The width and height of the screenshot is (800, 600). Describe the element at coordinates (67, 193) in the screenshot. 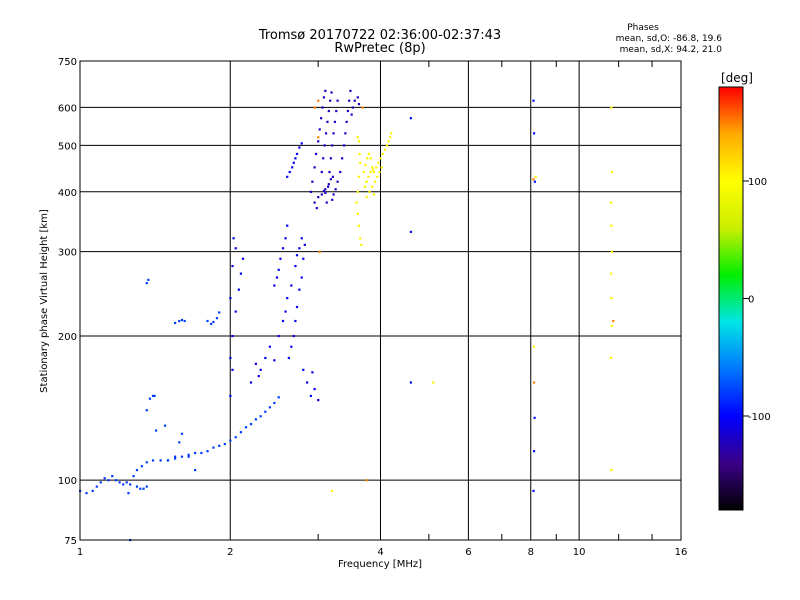

I see `y-tick-label: 400` at that location.